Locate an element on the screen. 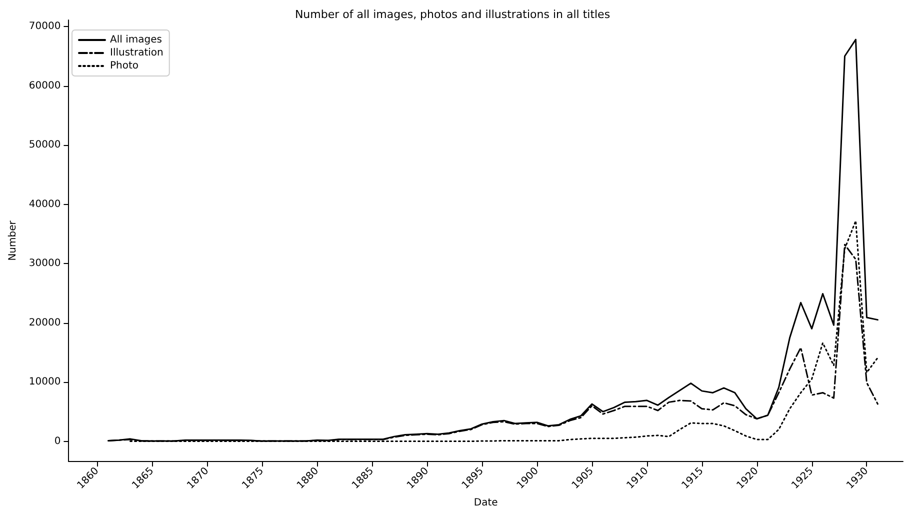 This screenshot has width=905, height=513. legend-label: Photo is located at coordinates (124, 66).